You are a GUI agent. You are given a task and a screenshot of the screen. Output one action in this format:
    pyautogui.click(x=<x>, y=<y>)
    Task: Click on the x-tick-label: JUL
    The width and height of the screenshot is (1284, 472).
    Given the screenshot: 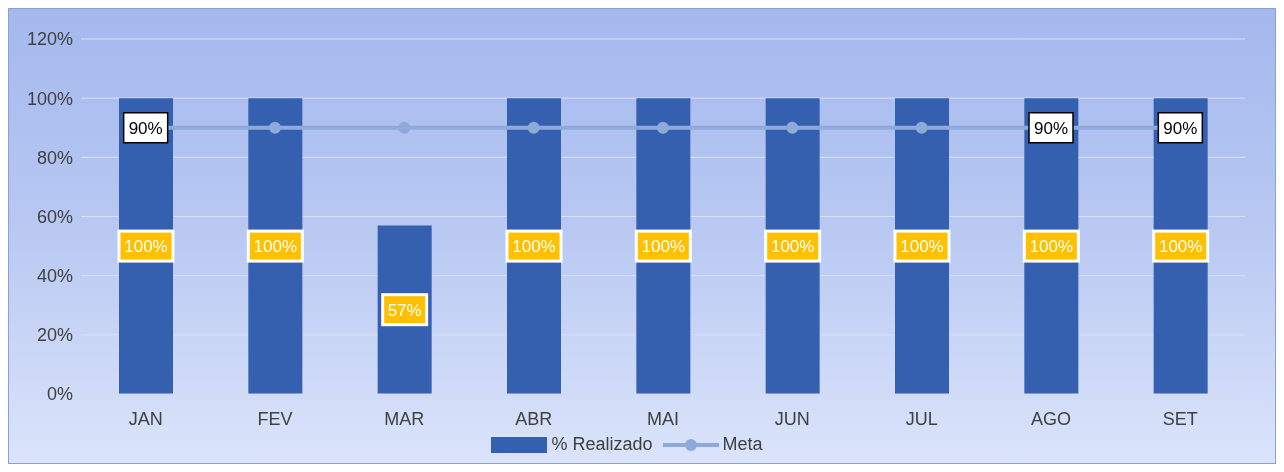 What is the action you would take?
    pyautogui.click(x=921, y=418)
    